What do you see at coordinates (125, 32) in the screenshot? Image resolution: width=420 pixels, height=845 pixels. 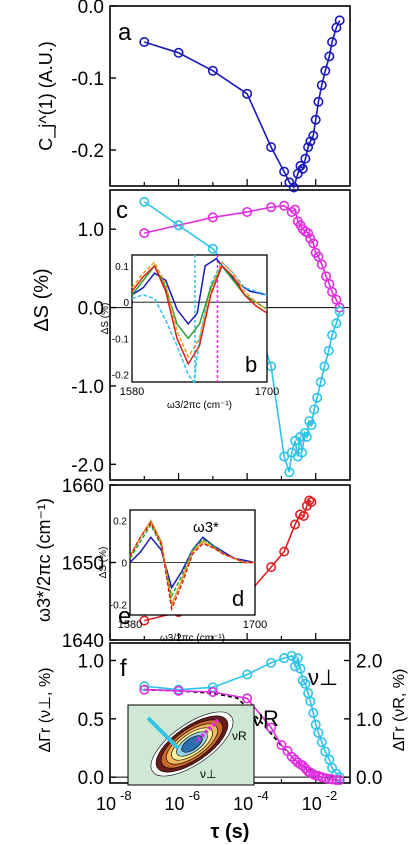 I see `panel-label-a: a` at bounding box center [125, 32].